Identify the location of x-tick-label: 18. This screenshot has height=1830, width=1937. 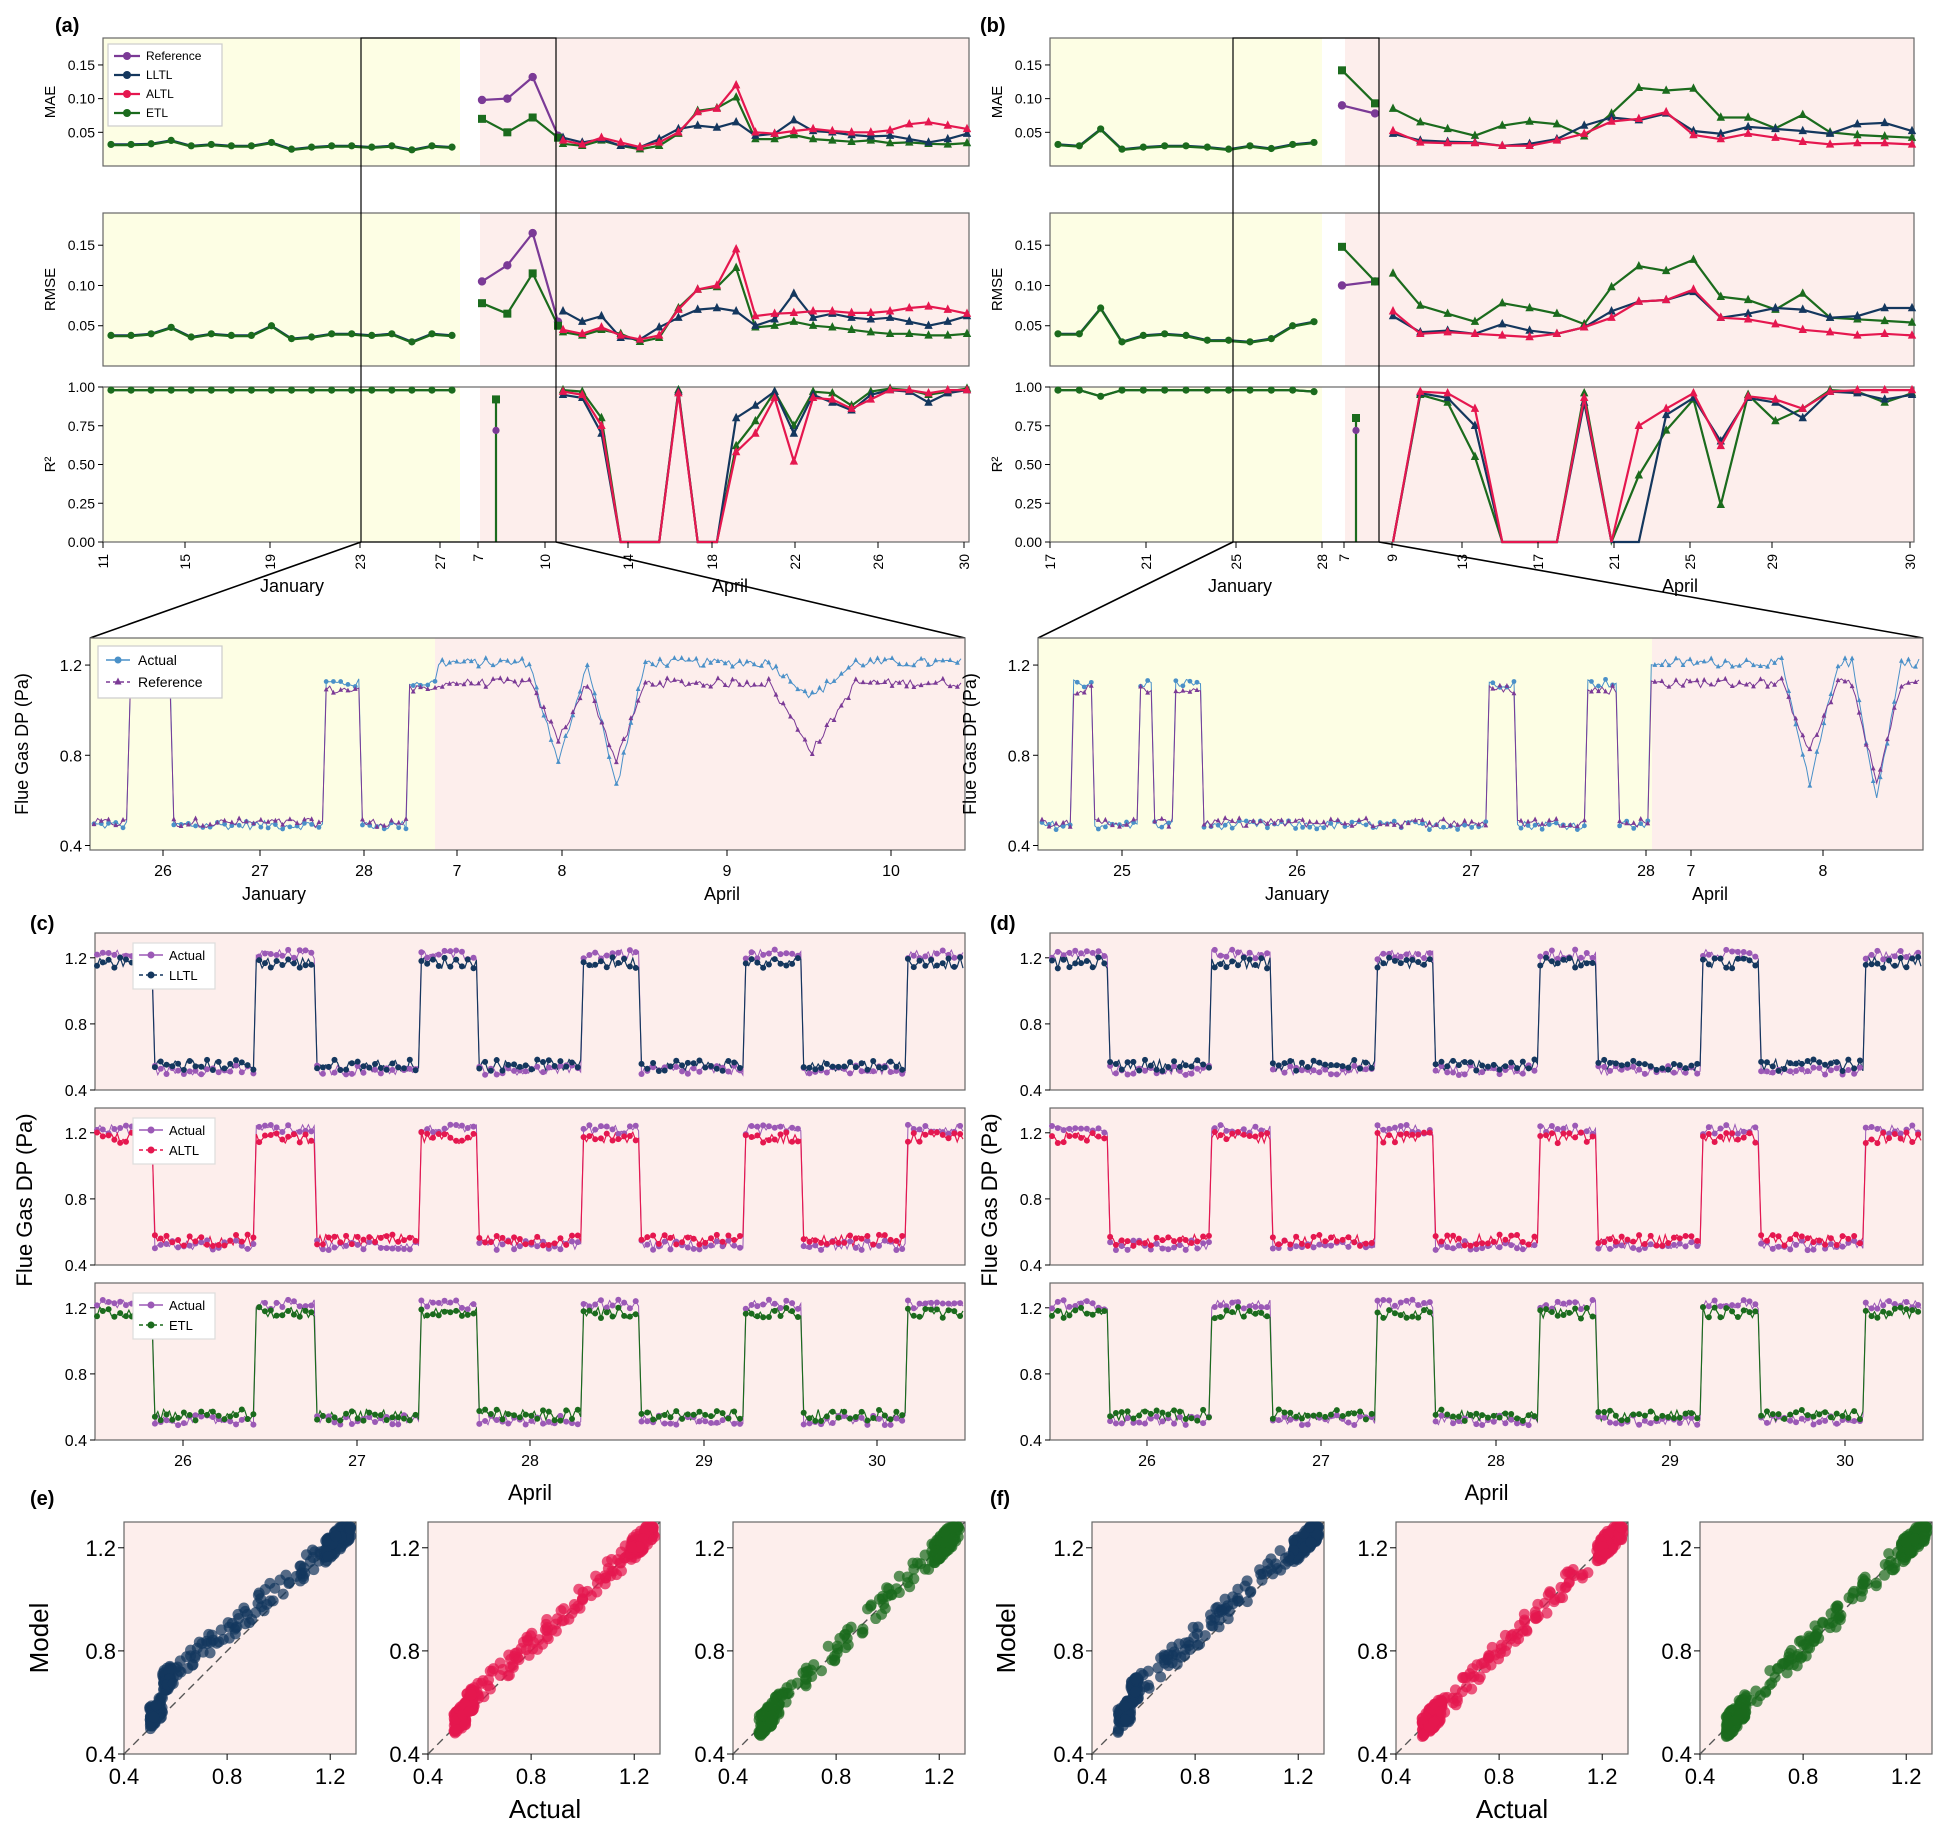
(712, 562).